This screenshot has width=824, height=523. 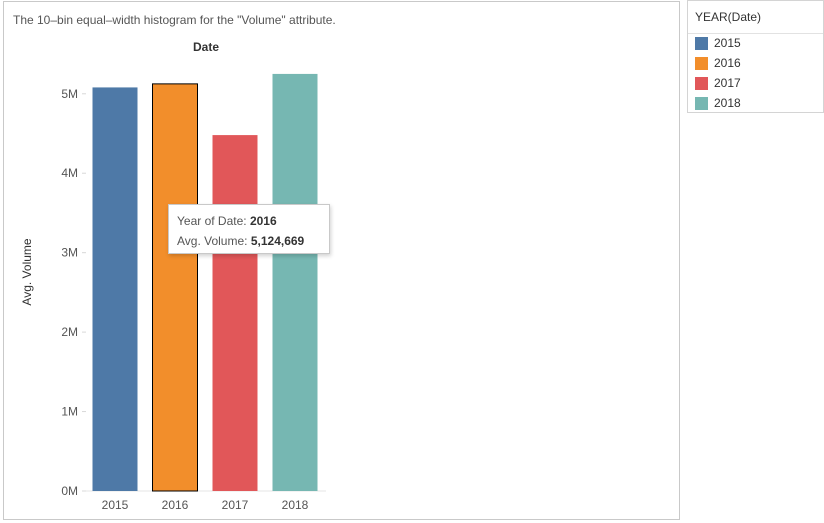 I want to click on bar-2017, so click(x=235, y=313).